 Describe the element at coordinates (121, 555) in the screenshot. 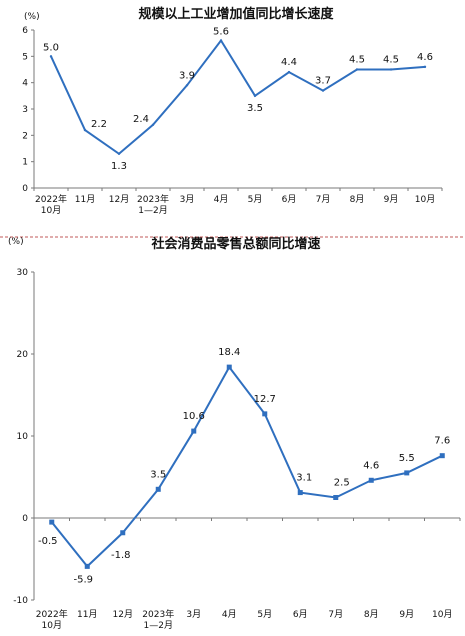

I see `data-label: -1.8` at that location.